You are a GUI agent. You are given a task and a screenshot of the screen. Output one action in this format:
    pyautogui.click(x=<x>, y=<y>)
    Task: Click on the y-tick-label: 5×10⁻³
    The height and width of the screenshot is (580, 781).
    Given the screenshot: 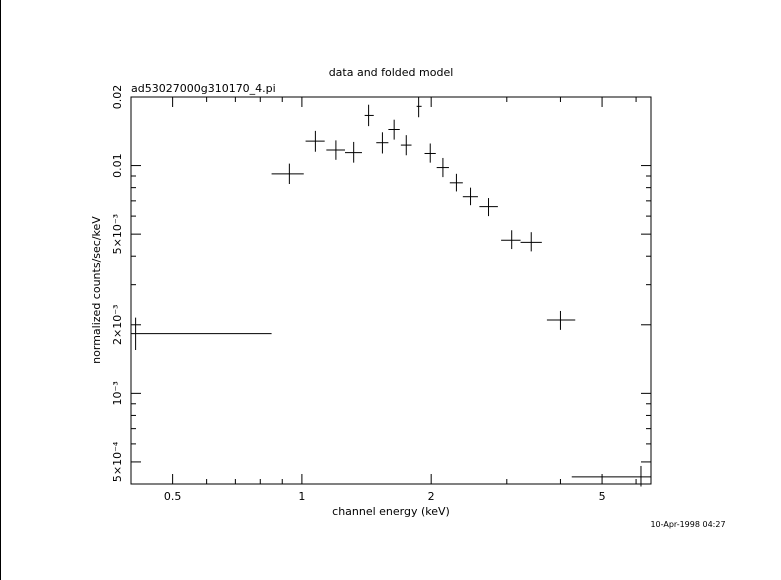 What is the action you would take?
    pyautogui.click(x=117, y=234)
    